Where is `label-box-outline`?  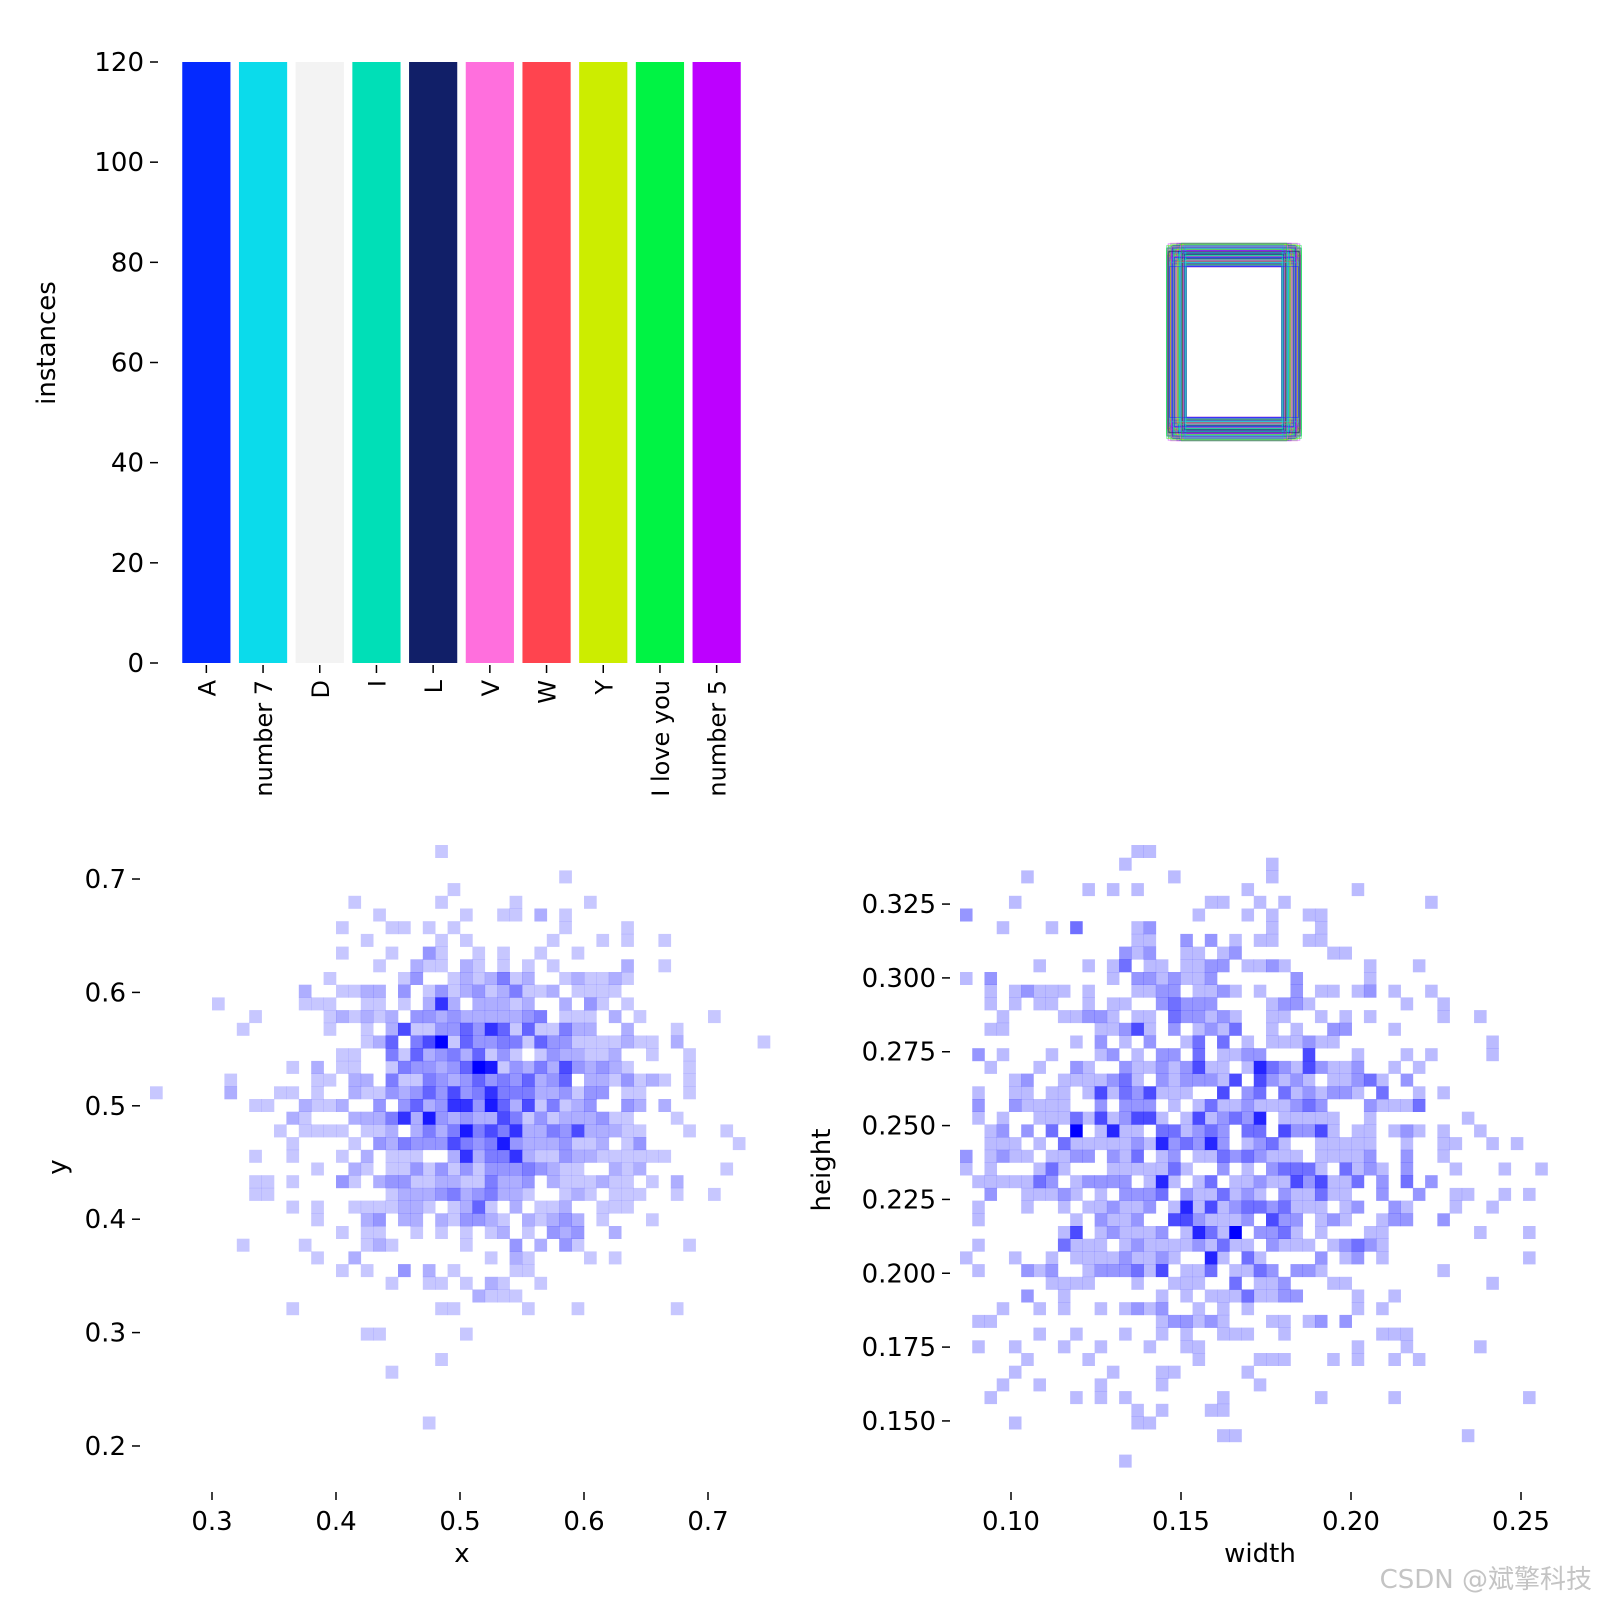 label-box-outline is located at coordinates (1234, 342).